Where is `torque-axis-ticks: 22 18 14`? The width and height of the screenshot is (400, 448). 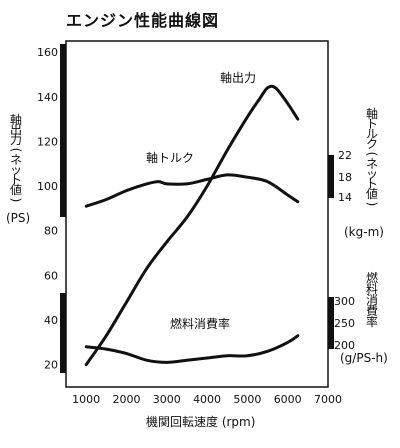 torque-axis-ticks: 22 18 14 is located at coordinates (345, 176).